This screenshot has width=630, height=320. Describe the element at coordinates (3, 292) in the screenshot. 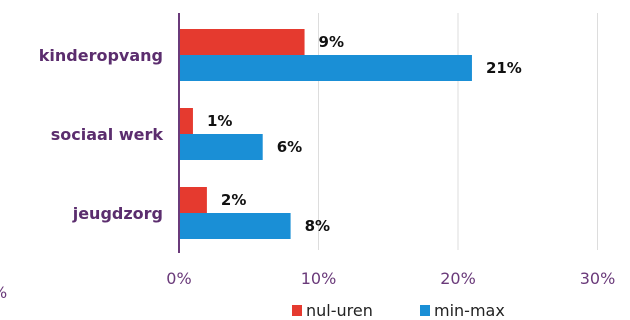

I see `x-tick-label-partial: %` at that location.